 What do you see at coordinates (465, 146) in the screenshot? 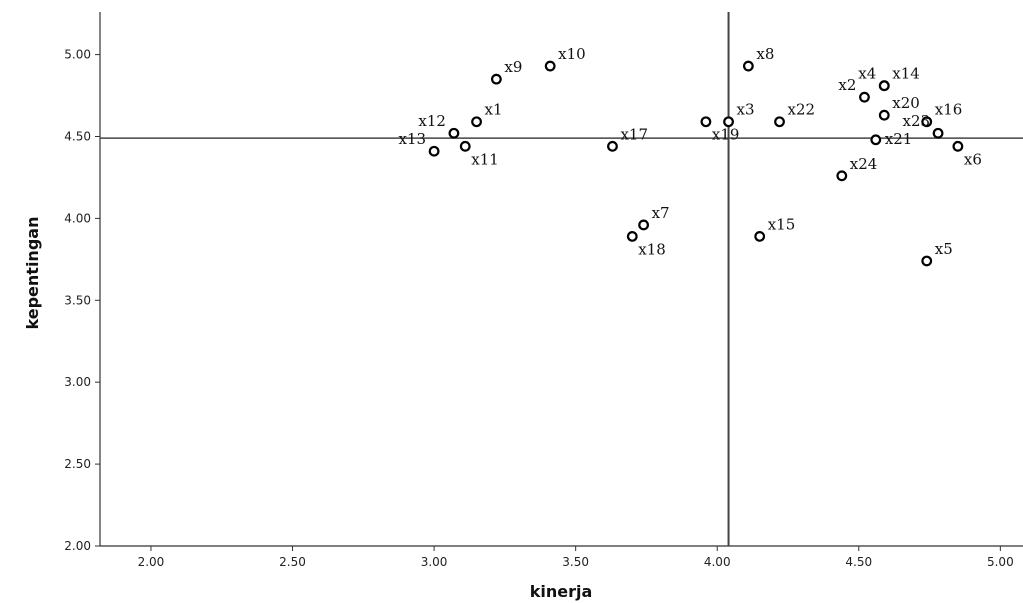
I see `data-point-x11` at bounding box center [465, 146].